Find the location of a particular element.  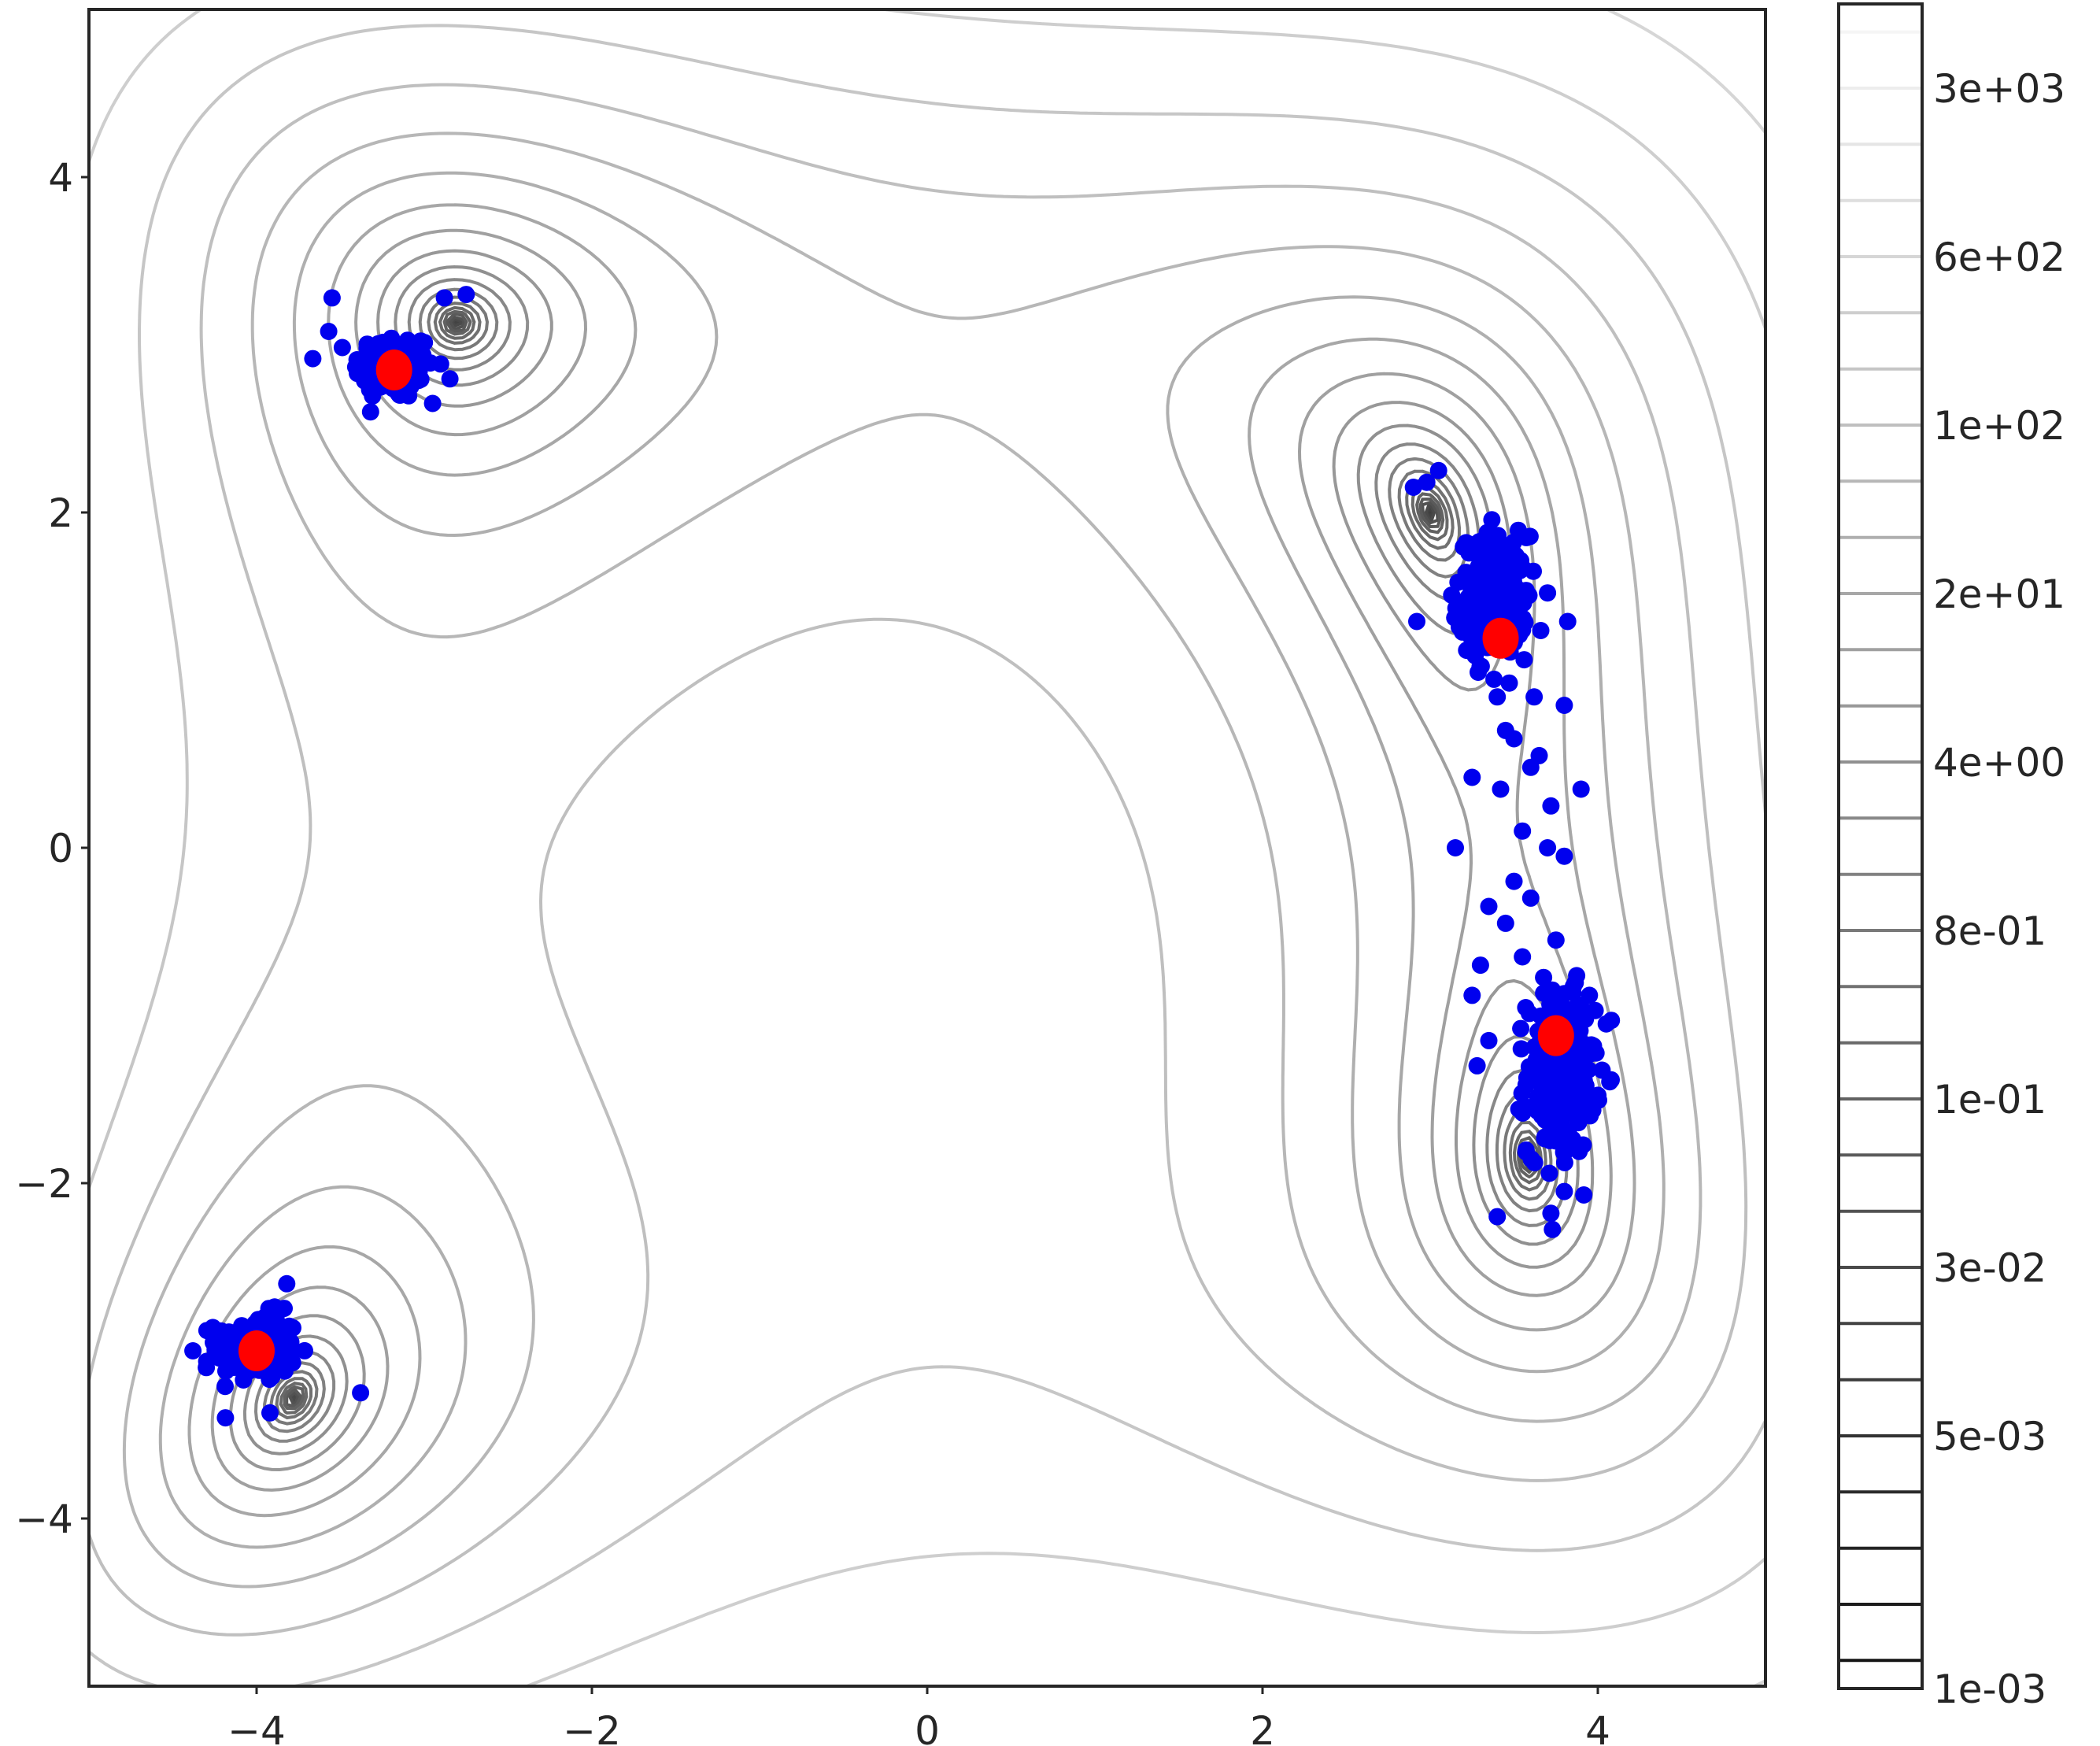

colorbar-tick-label: 5e-03 is located at coordinates (1989, 1436).